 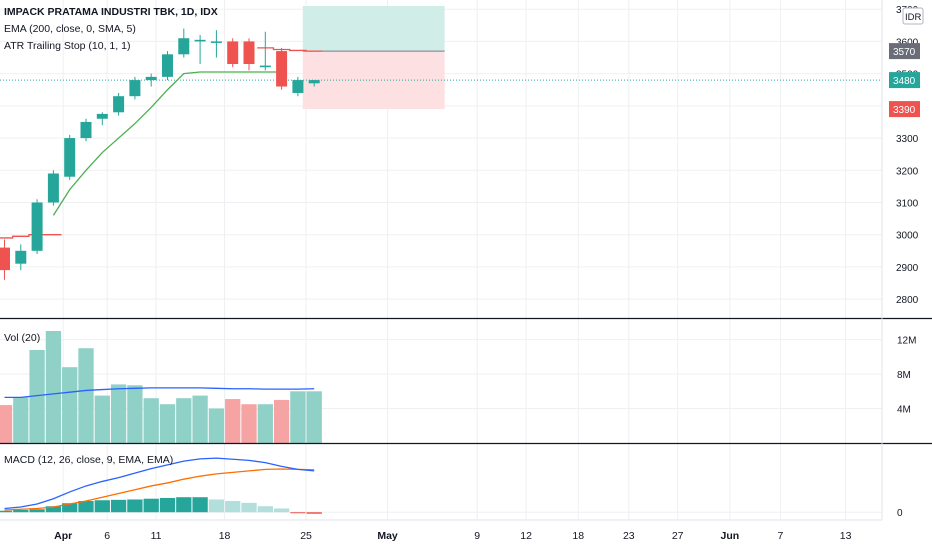 What do you see at coordinates (373, 29) in the screenshot?
I see `target-zone` at bounding box center [373, 29].